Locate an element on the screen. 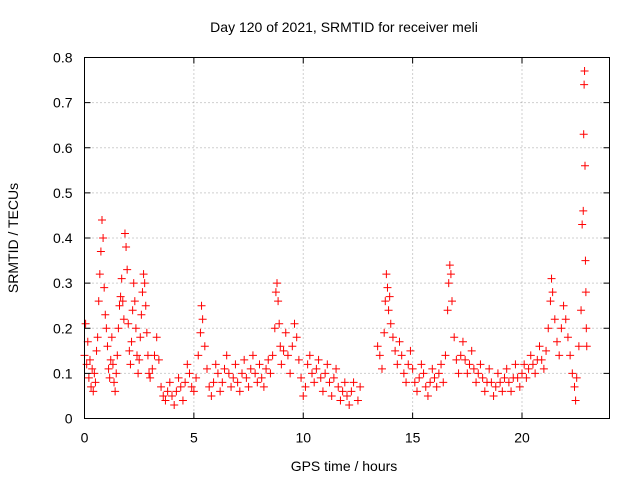 The height and width of the screenshot is (480, 640). y-tick-label: 0.4 is located at coordinates (63, 238).